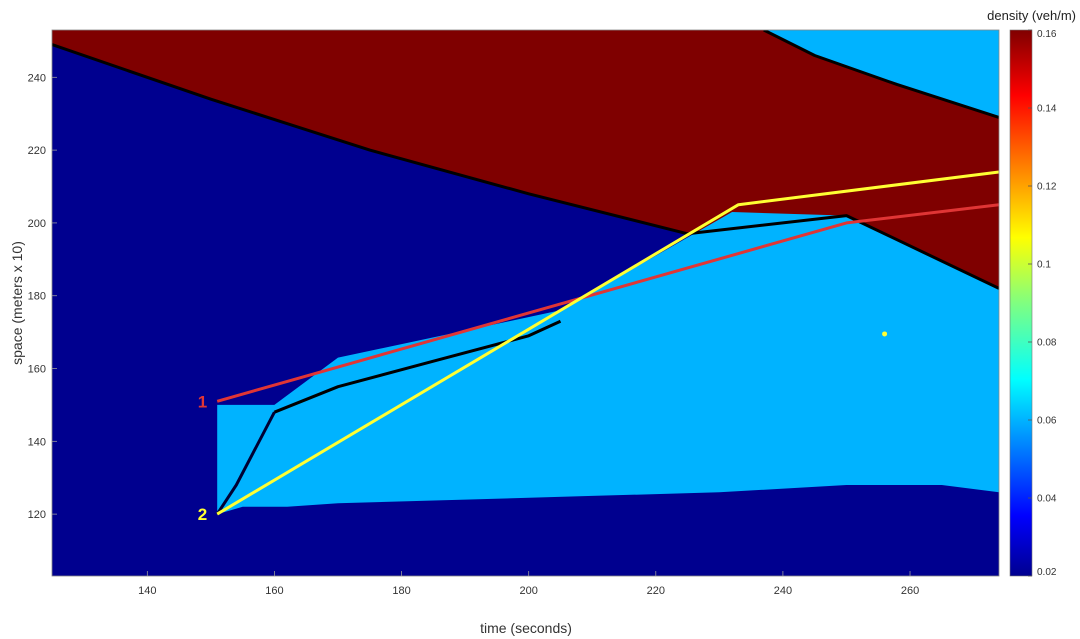 The height and width of the screenshot is (639, 1080). Describe the element at coordinates (1021, 303) in the screenshot. I see `colorbar` at that location.